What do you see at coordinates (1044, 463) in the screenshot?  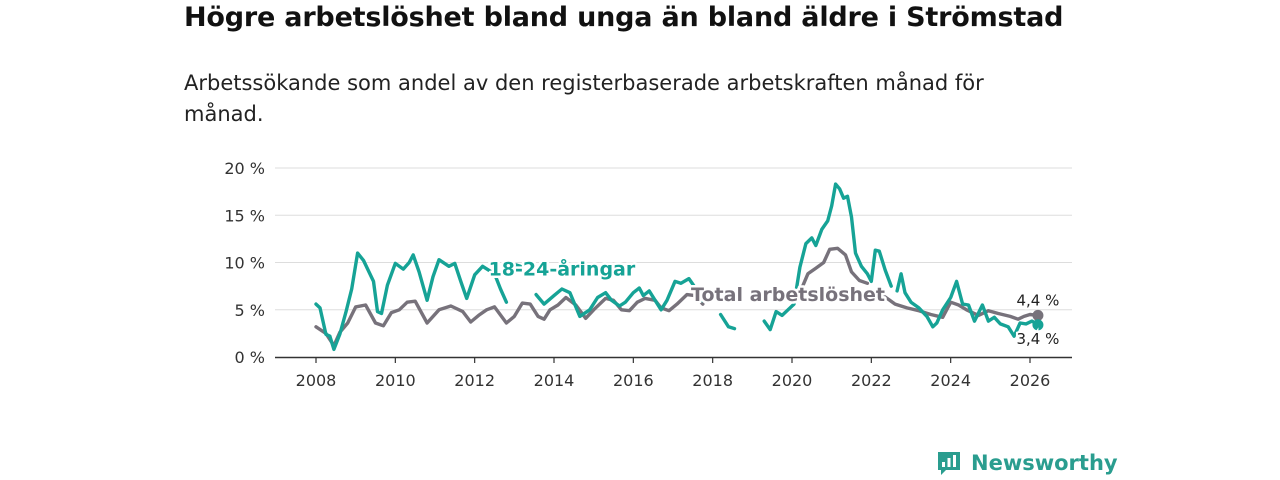 I see `brand-name: Newsworthy` at bounding box center [1044, 463].